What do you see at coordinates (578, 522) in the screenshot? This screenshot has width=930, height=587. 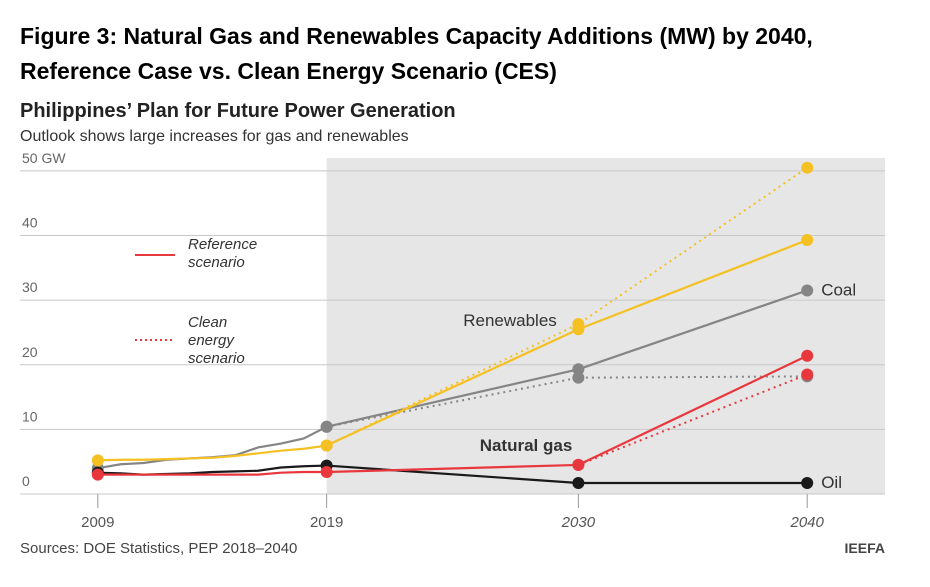 I see `x-tick-label: 2030` at bounding box center [578, 522].